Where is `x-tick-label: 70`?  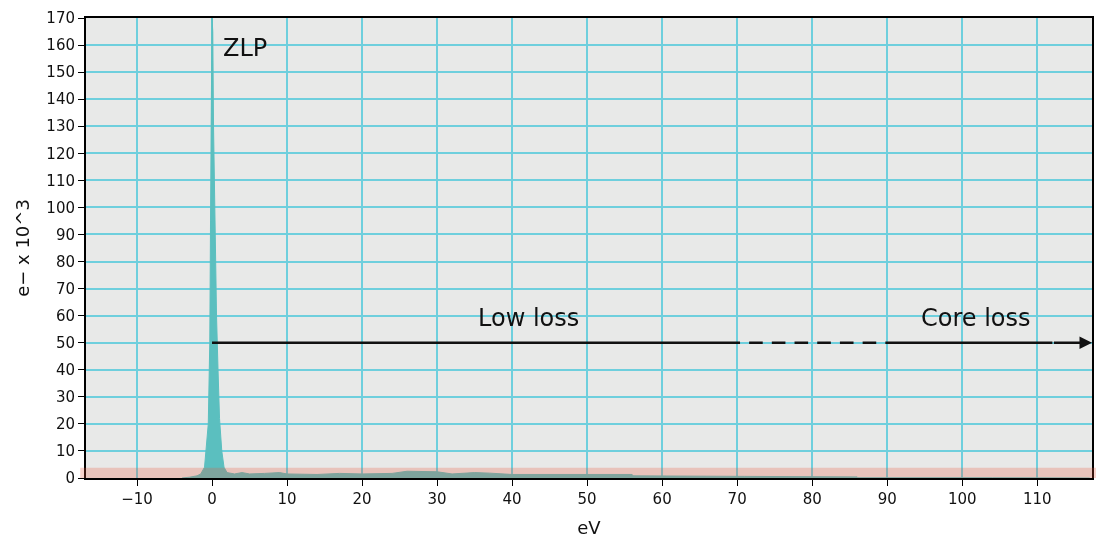
x-tick-label: 70 is located at coordinates (737, 499).